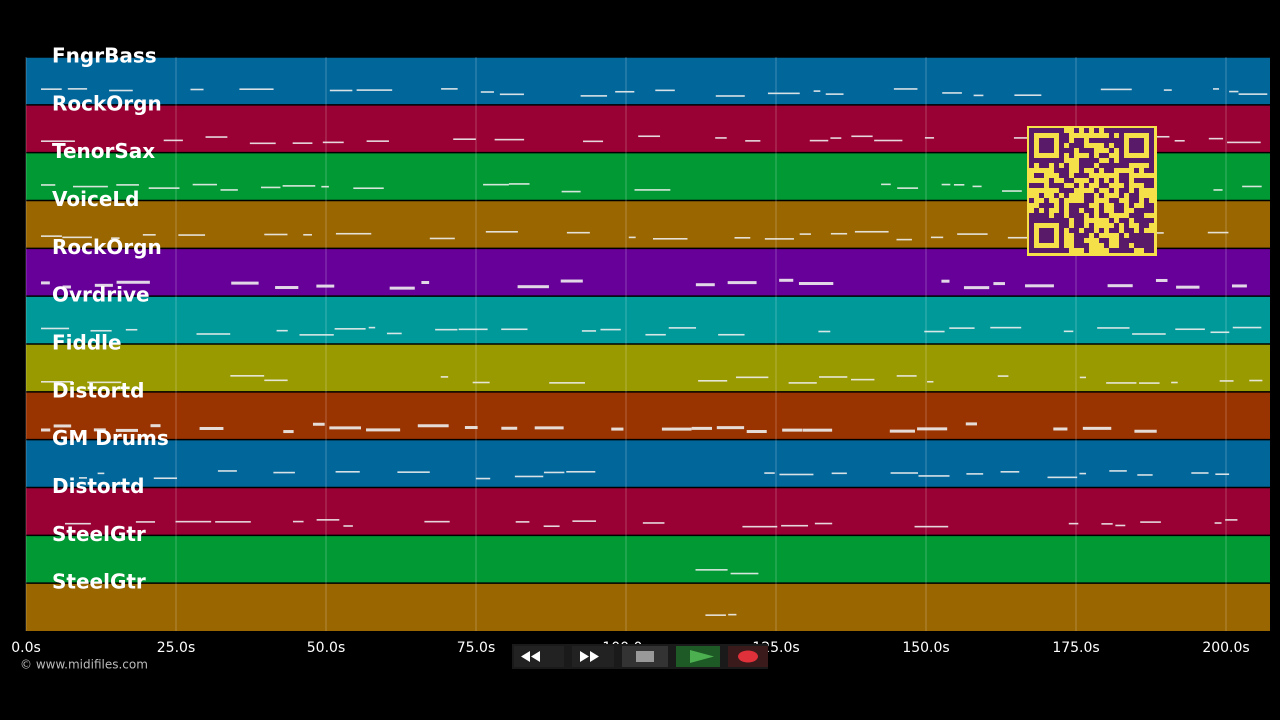 The width and height of the screenshot is (1280, 720). What do you see at coordinates (648, 607) in the screenshot?
I see `track-band` at bounding box center [648, 607].